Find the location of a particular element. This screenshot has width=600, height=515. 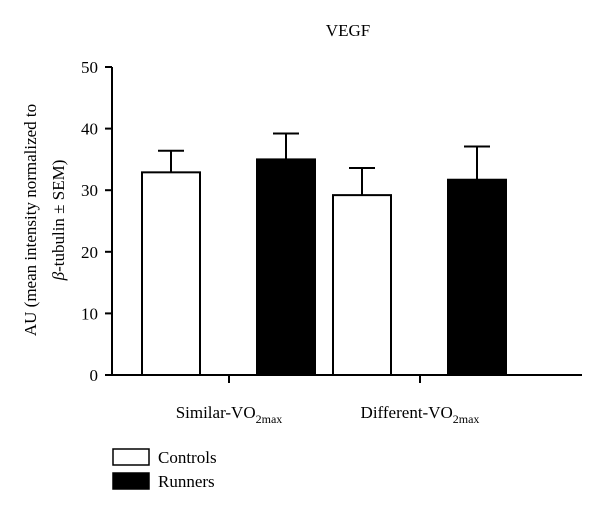

x-tick-label: Different-VO2max is located at coordinates (420, 414).